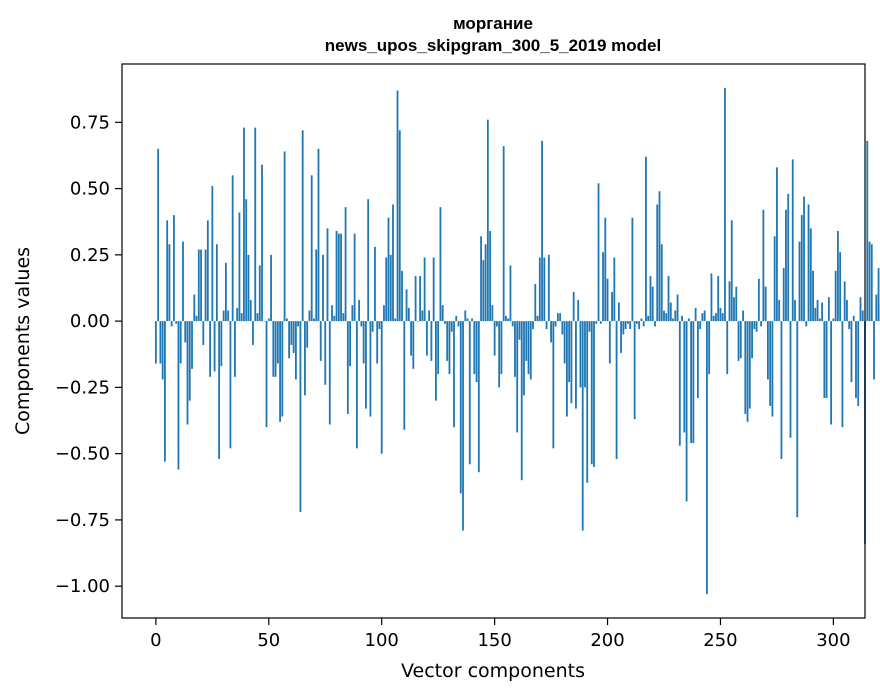 This screenshot has height=696, width=880. What do you see at coordinates (268, 640) in the screenshot?
I see `x-tick-label: 50` at bounding box center [268, 640].